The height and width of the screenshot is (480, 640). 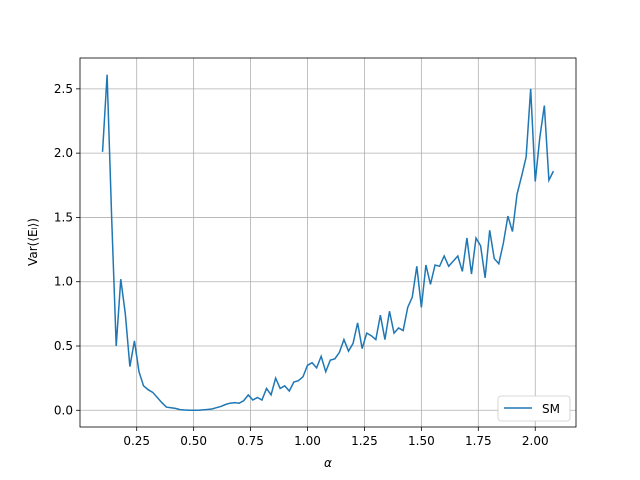 What do you see at coordinates (63, 410) in the screenshot?
I see `y-tick-label: 0.0` at bounding box center [63, 410].